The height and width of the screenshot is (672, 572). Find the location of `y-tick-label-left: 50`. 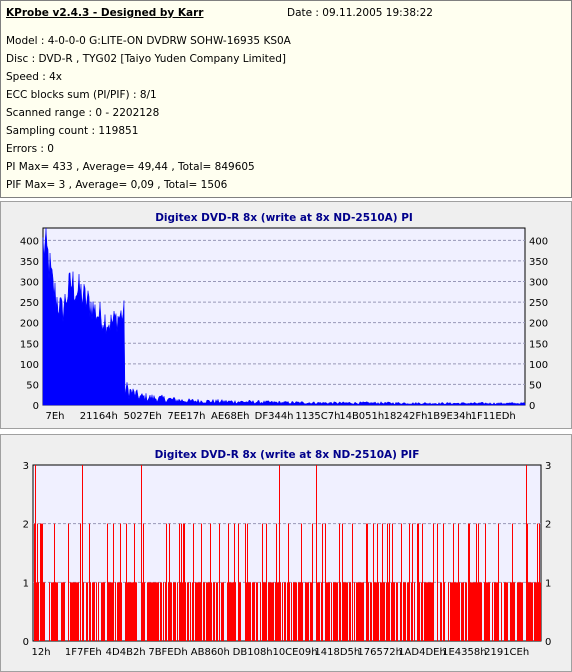

y-tick-label-left: 50 is located at coordinates (32, 385).